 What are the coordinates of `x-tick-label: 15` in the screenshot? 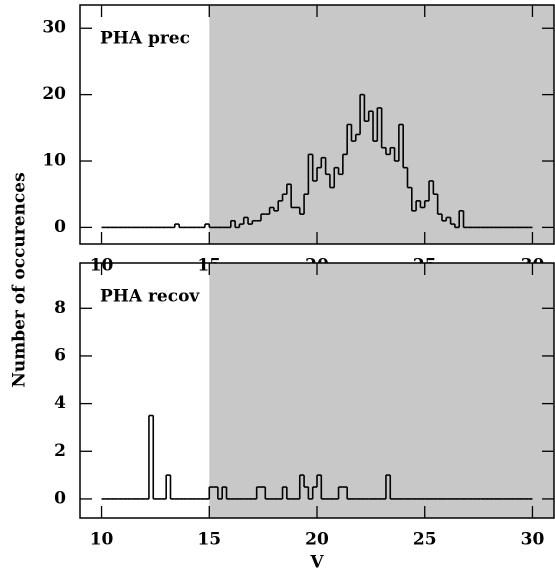 It's located at (209, 540).